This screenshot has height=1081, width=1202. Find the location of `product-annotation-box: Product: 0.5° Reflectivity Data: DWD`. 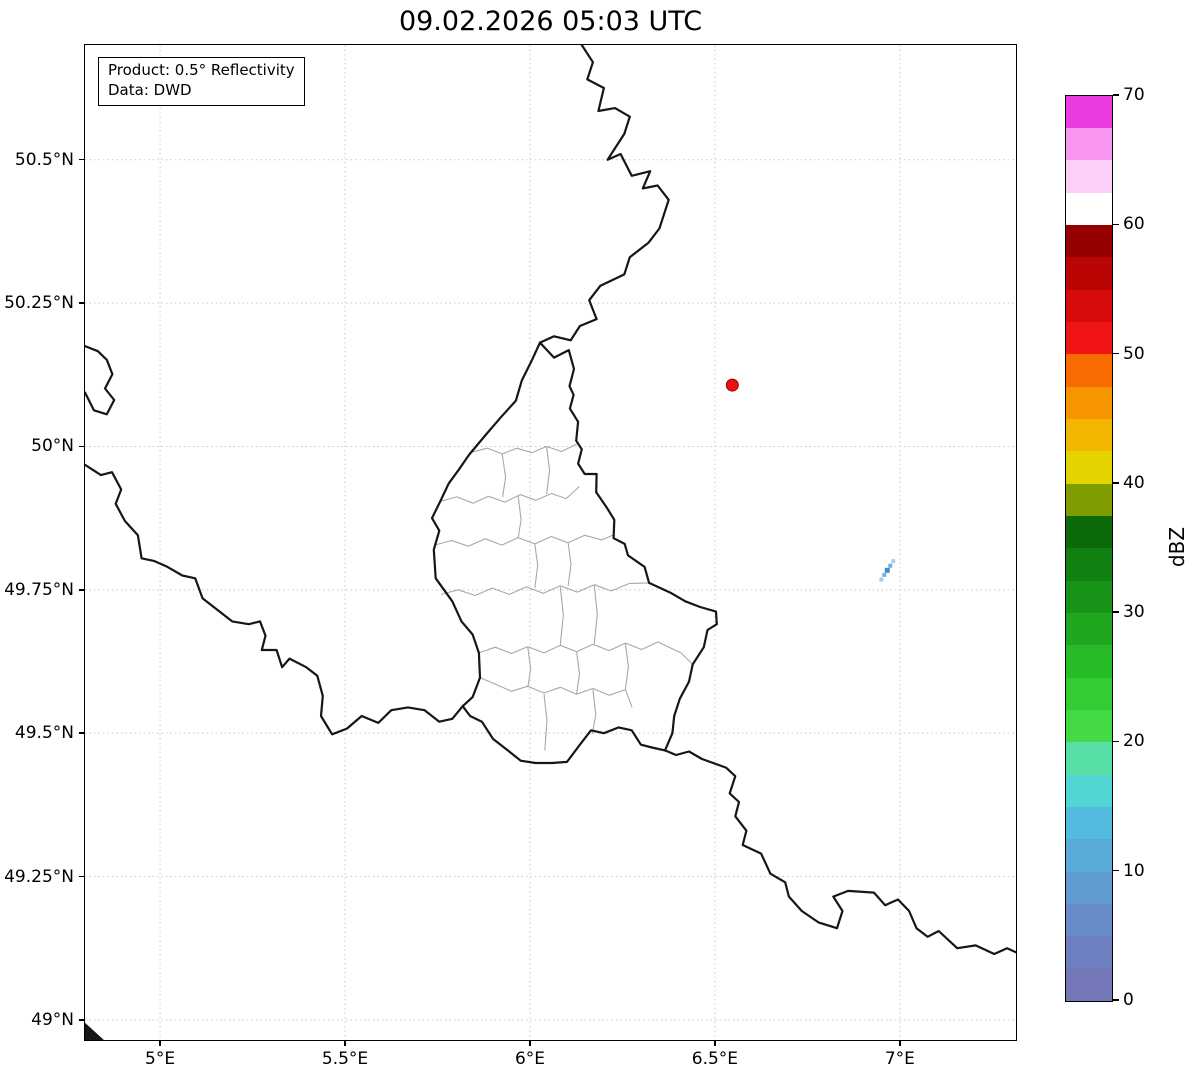

product-annotation-box: Product: 0.5° Reflectivity Data: DWD is located at coordinates (201, 81).